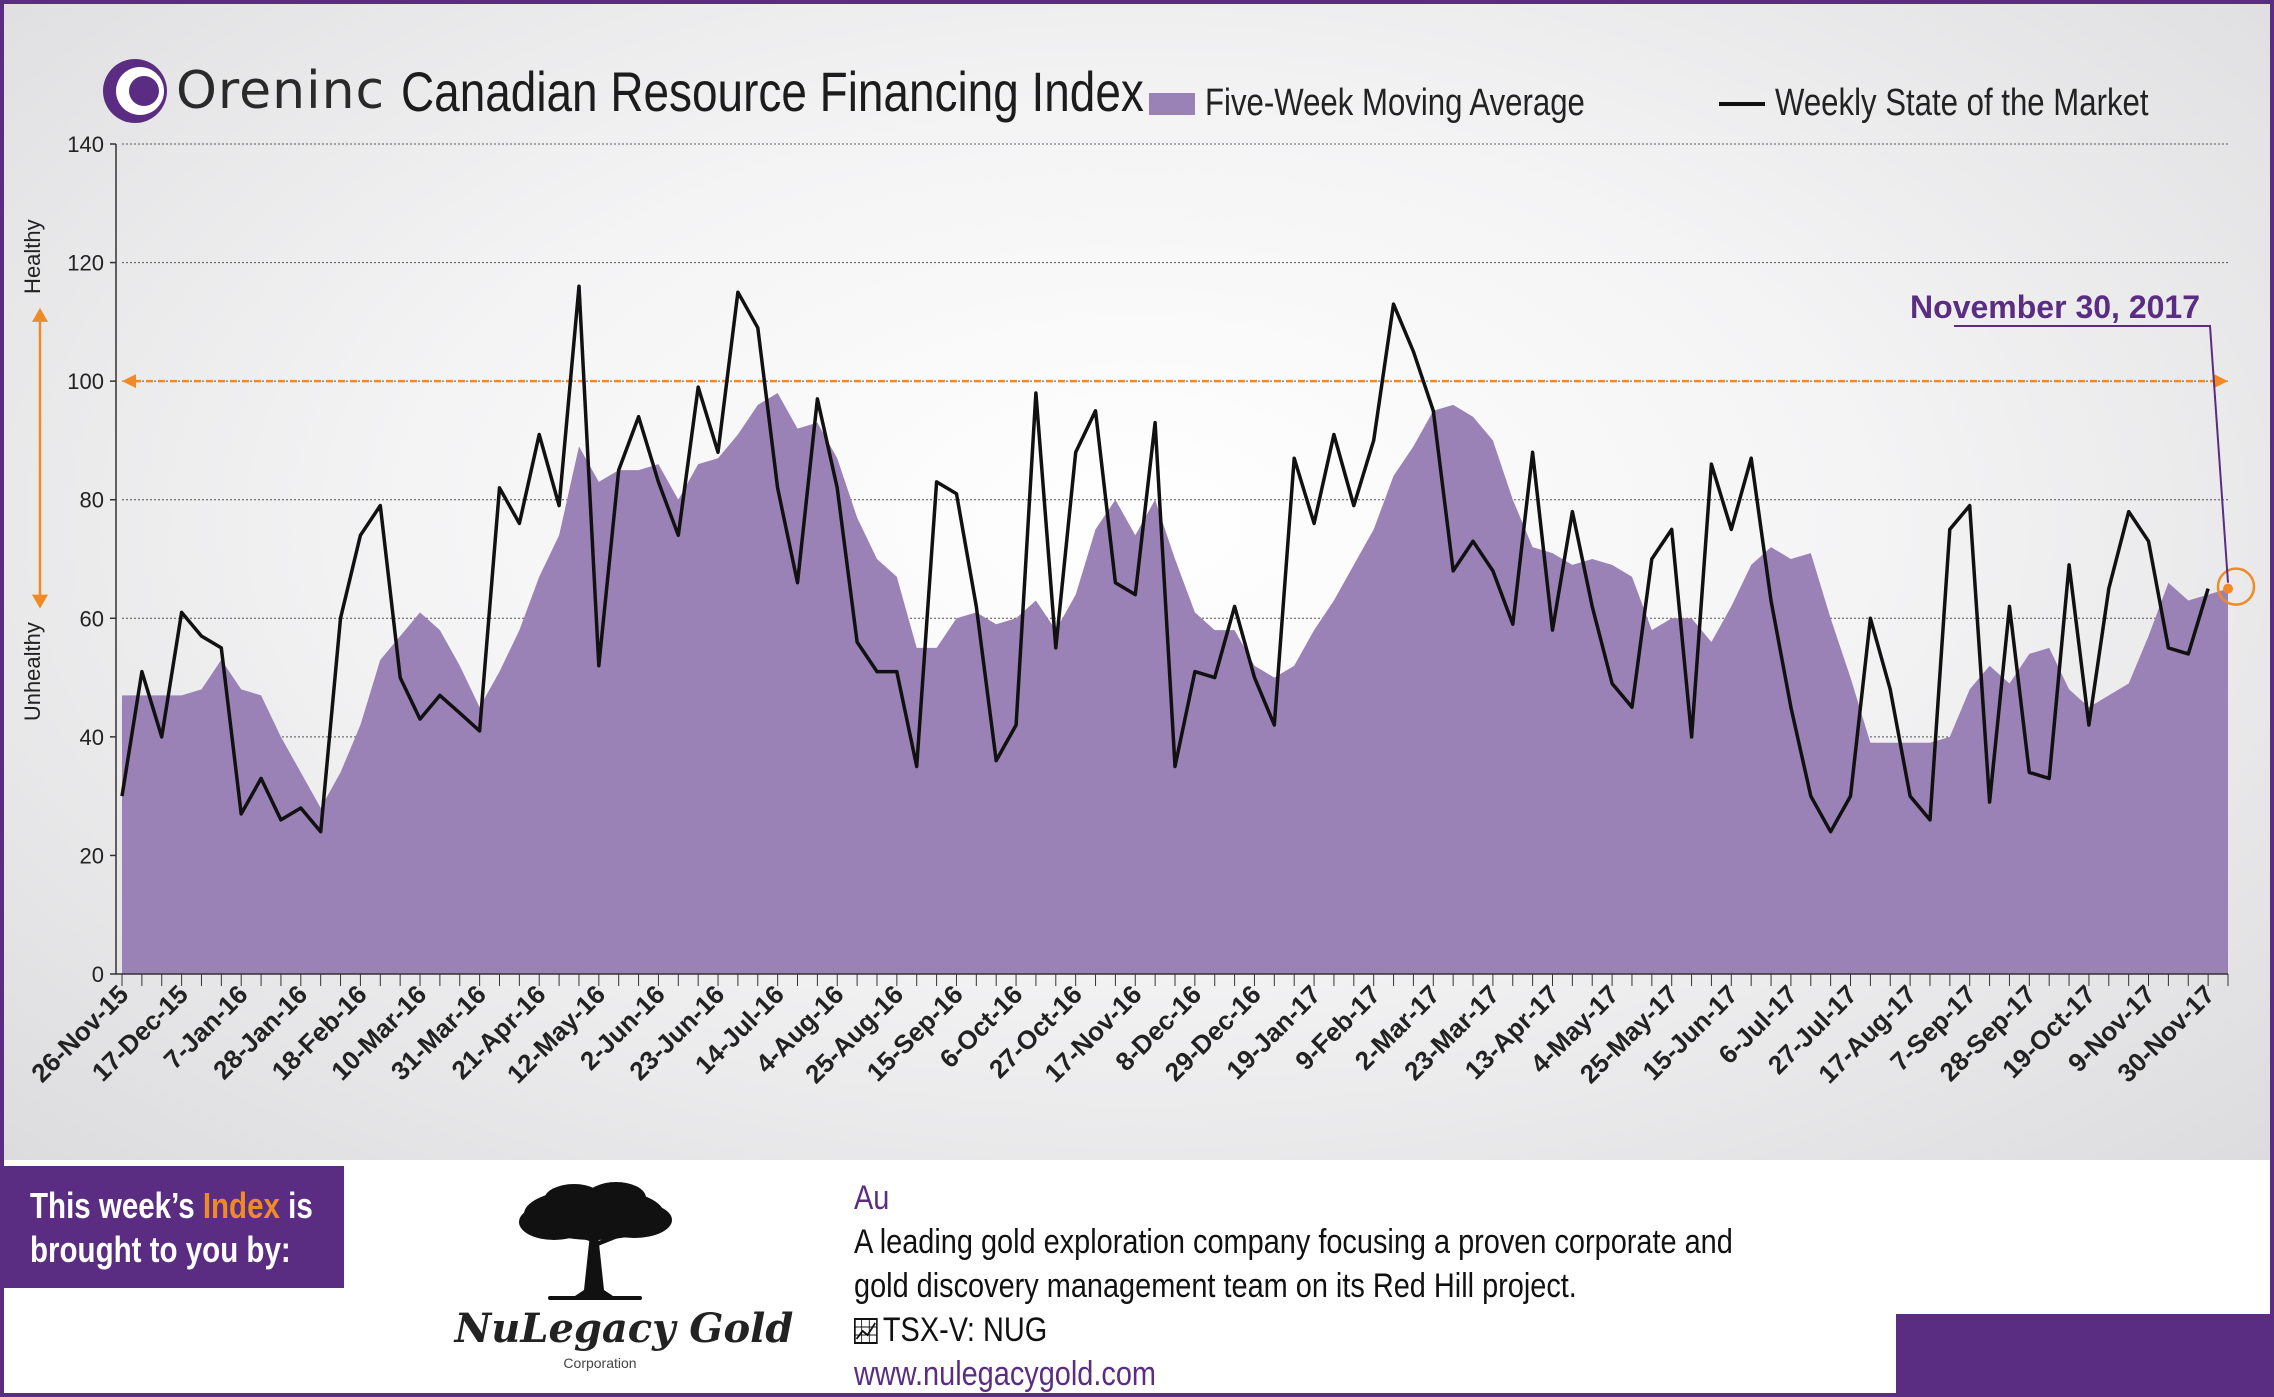 Image resolution: width=2274 pixels, height=1397 pixels. Describe the element at coordinates (1961, 103) in the screenshot. I see `legend-label-line: Weekly State of the Market` at that location.